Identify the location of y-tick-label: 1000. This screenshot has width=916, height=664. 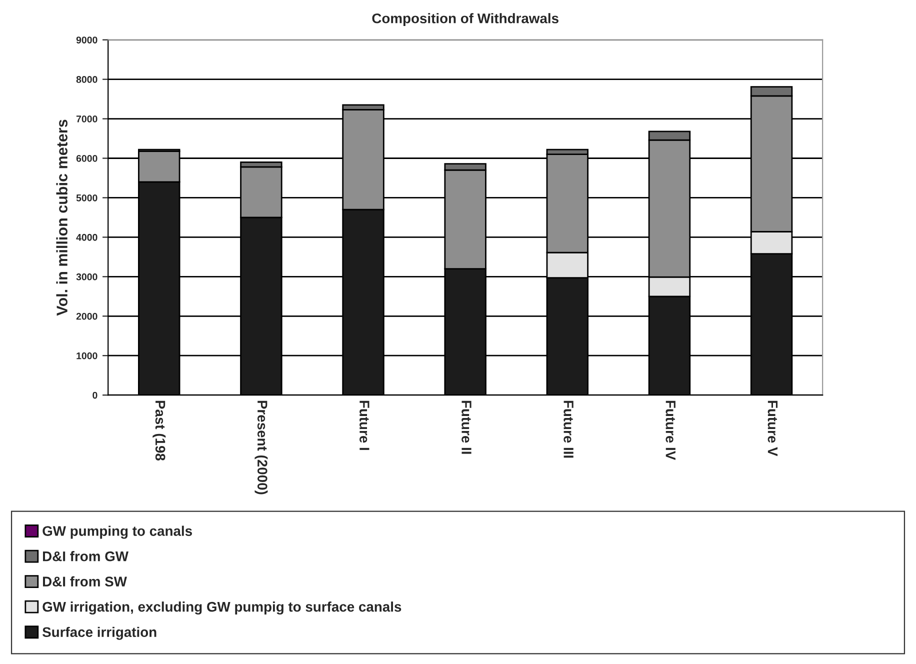
(87, 356).